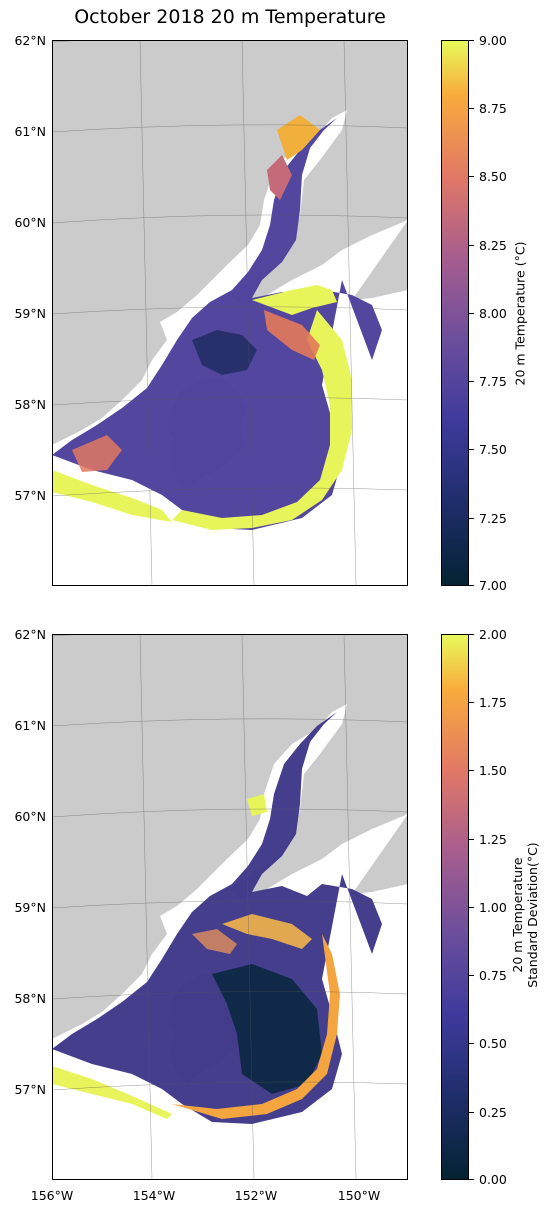  I want to click on colorbar-stdev, so click(455, 907).